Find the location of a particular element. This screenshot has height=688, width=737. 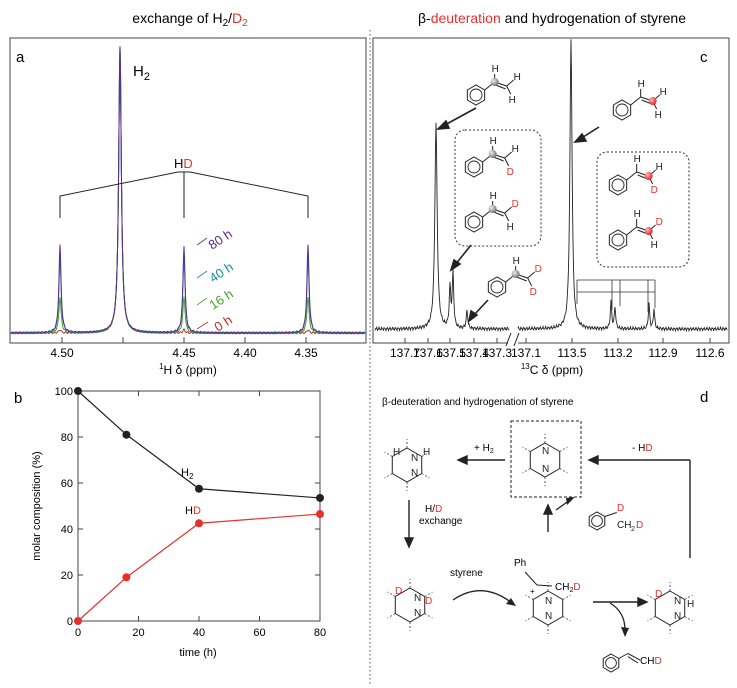

y-tick-label: 80 is located at coordinates (67, 438).